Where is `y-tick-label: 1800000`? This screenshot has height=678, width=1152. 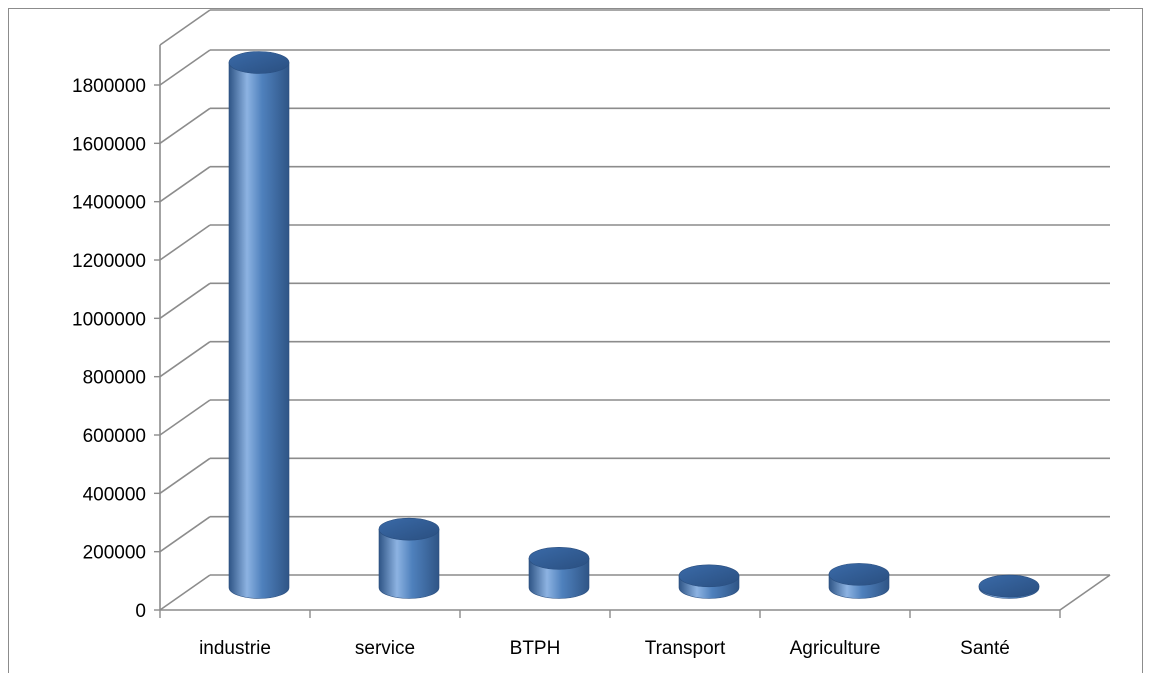
y-tick-label: 1800000 is located at coordinates (109, 86).